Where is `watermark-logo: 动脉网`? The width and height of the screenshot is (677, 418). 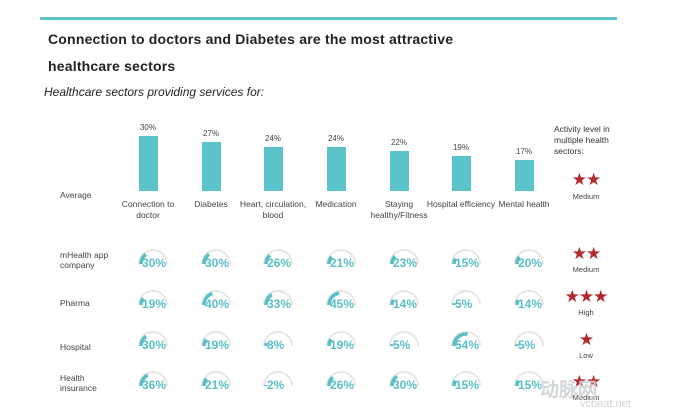
watermark-logo: 动脉网 is located at coordinates (569, 390).